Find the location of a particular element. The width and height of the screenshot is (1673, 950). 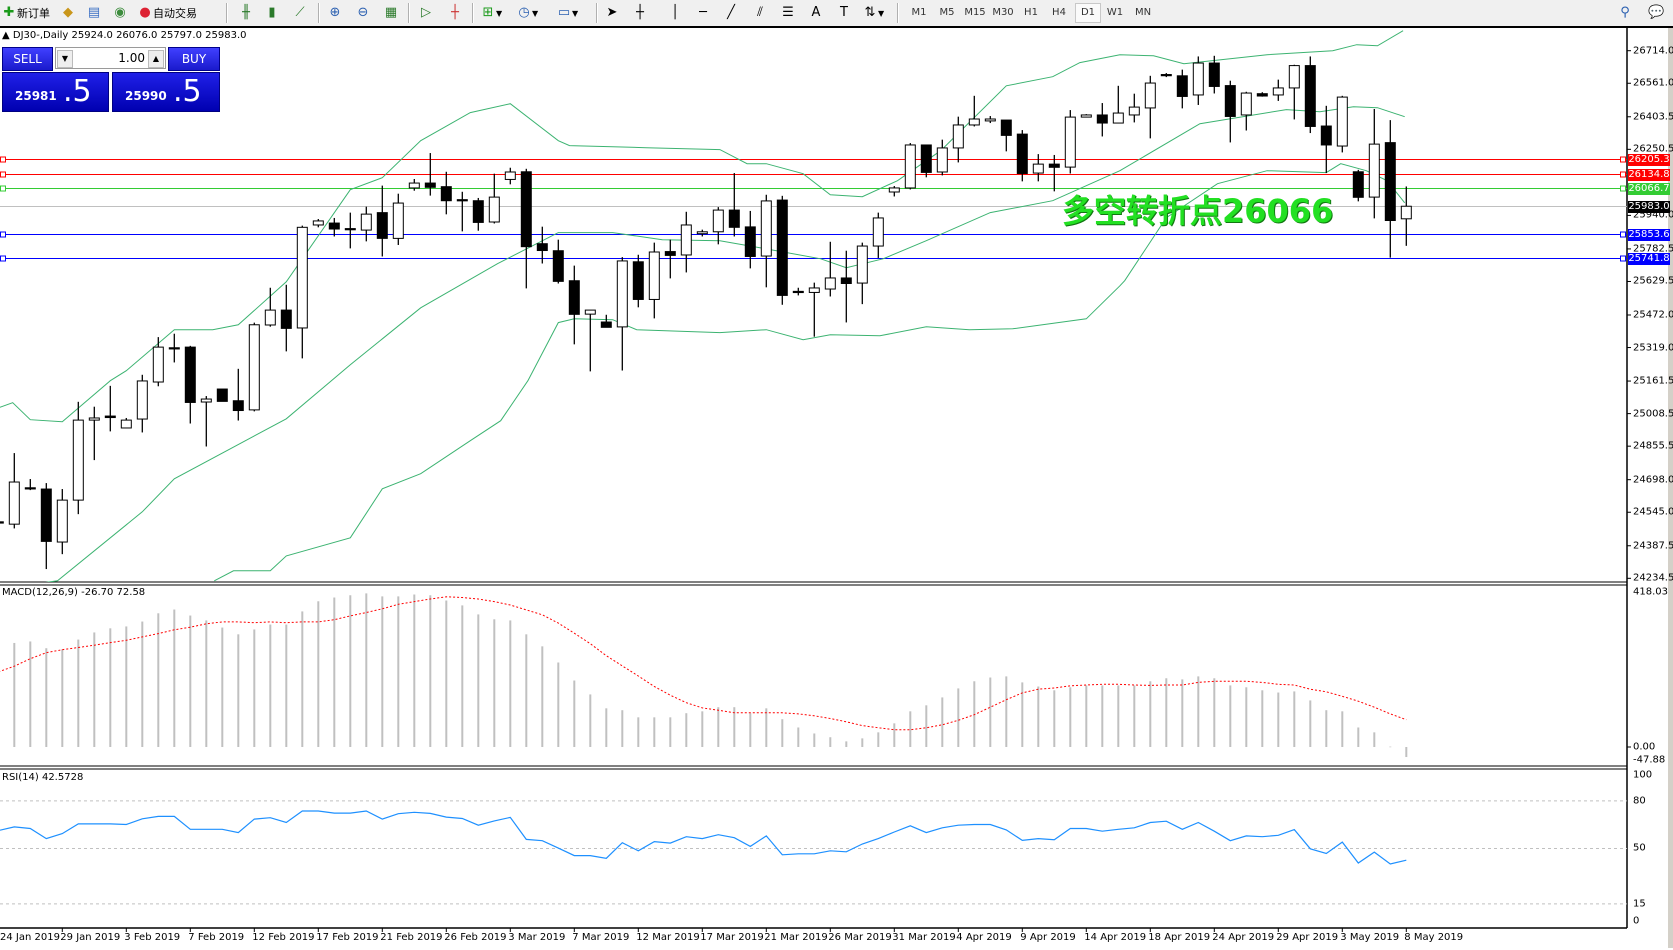

timeframe-h4: H4 is located at coordinates (1059, 12).